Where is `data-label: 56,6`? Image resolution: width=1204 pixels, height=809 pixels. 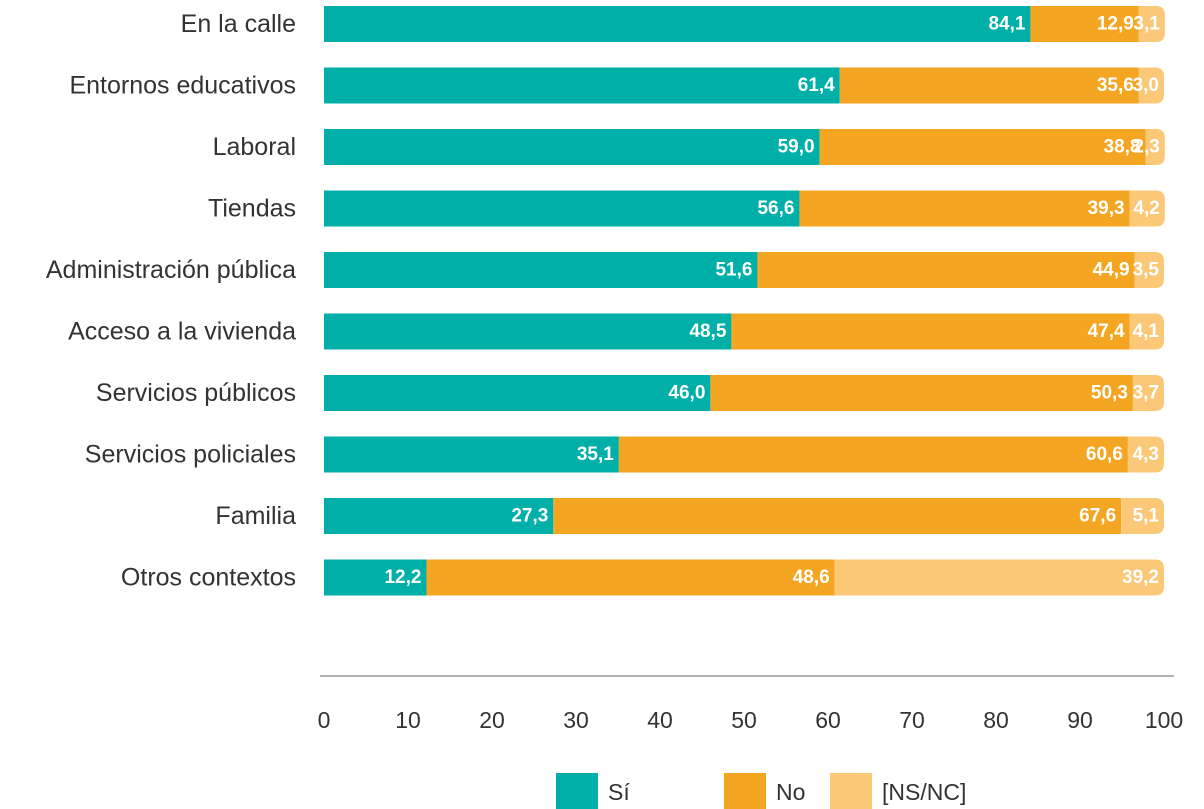 data-label: 56,6 is located at coordinates (775, 208).